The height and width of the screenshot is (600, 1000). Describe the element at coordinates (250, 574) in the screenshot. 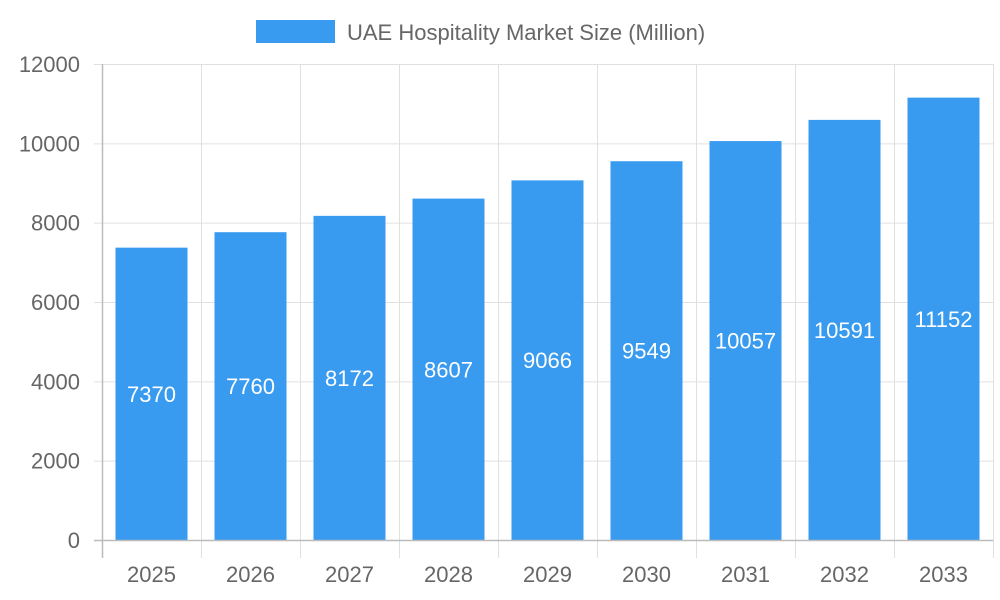

I see `x-tick-label: 2026` at that location.